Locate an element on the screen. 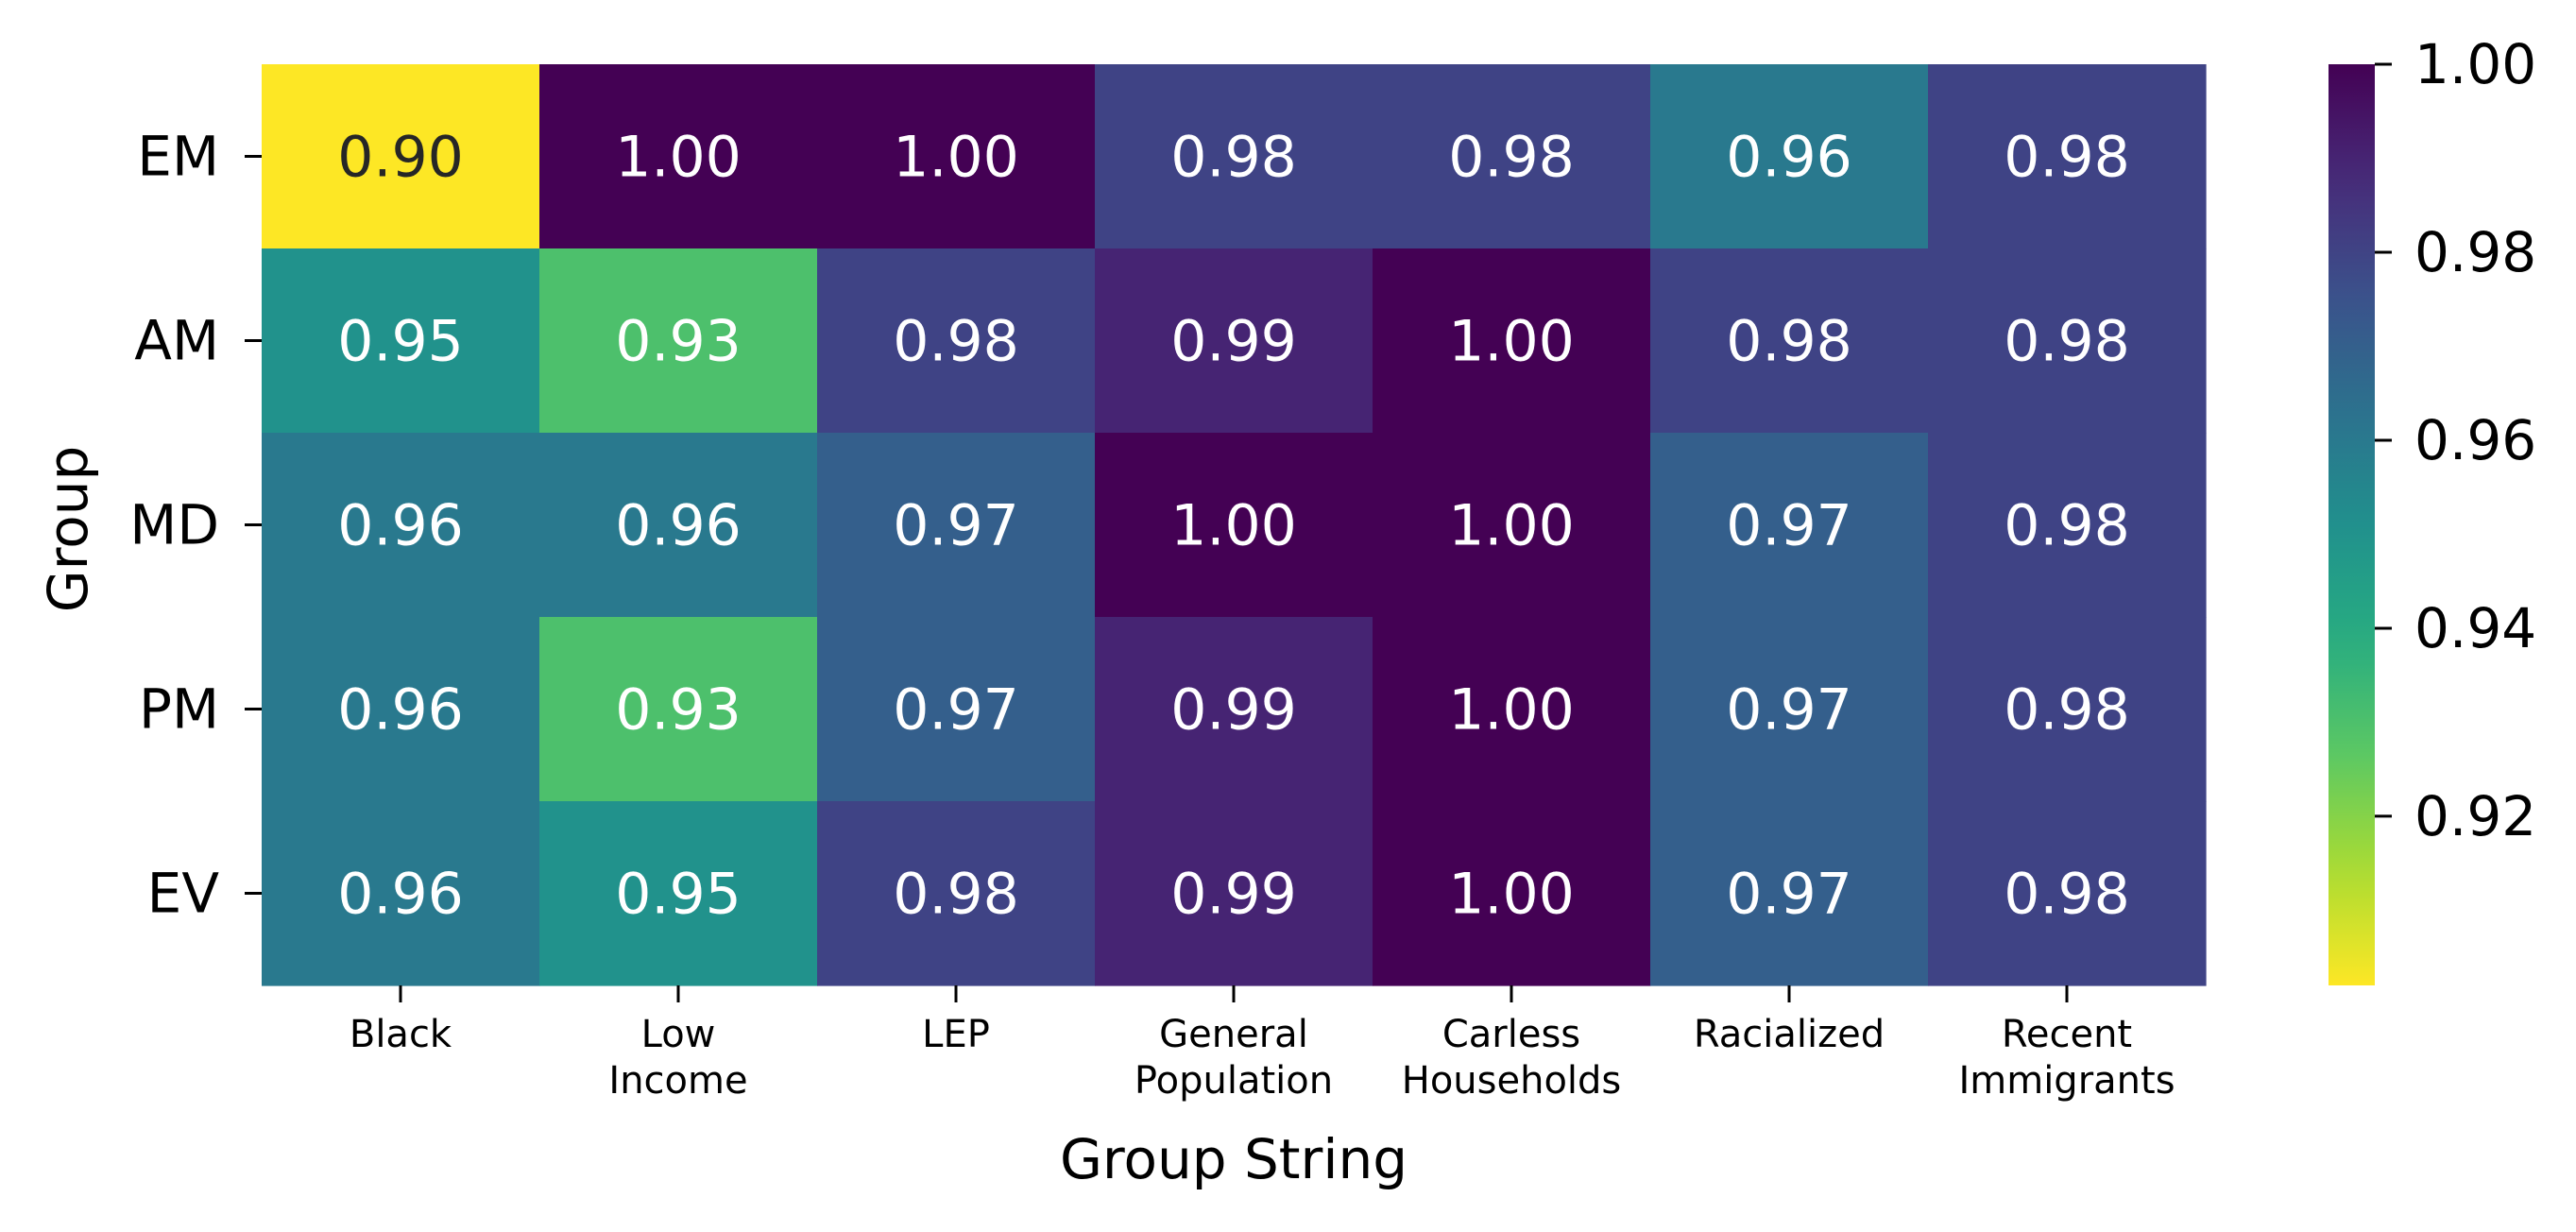 Image resolution: width=2576 pixels, height=1232 pixels. cell-value-label: 0.90 is located at coordinates (400, 158).